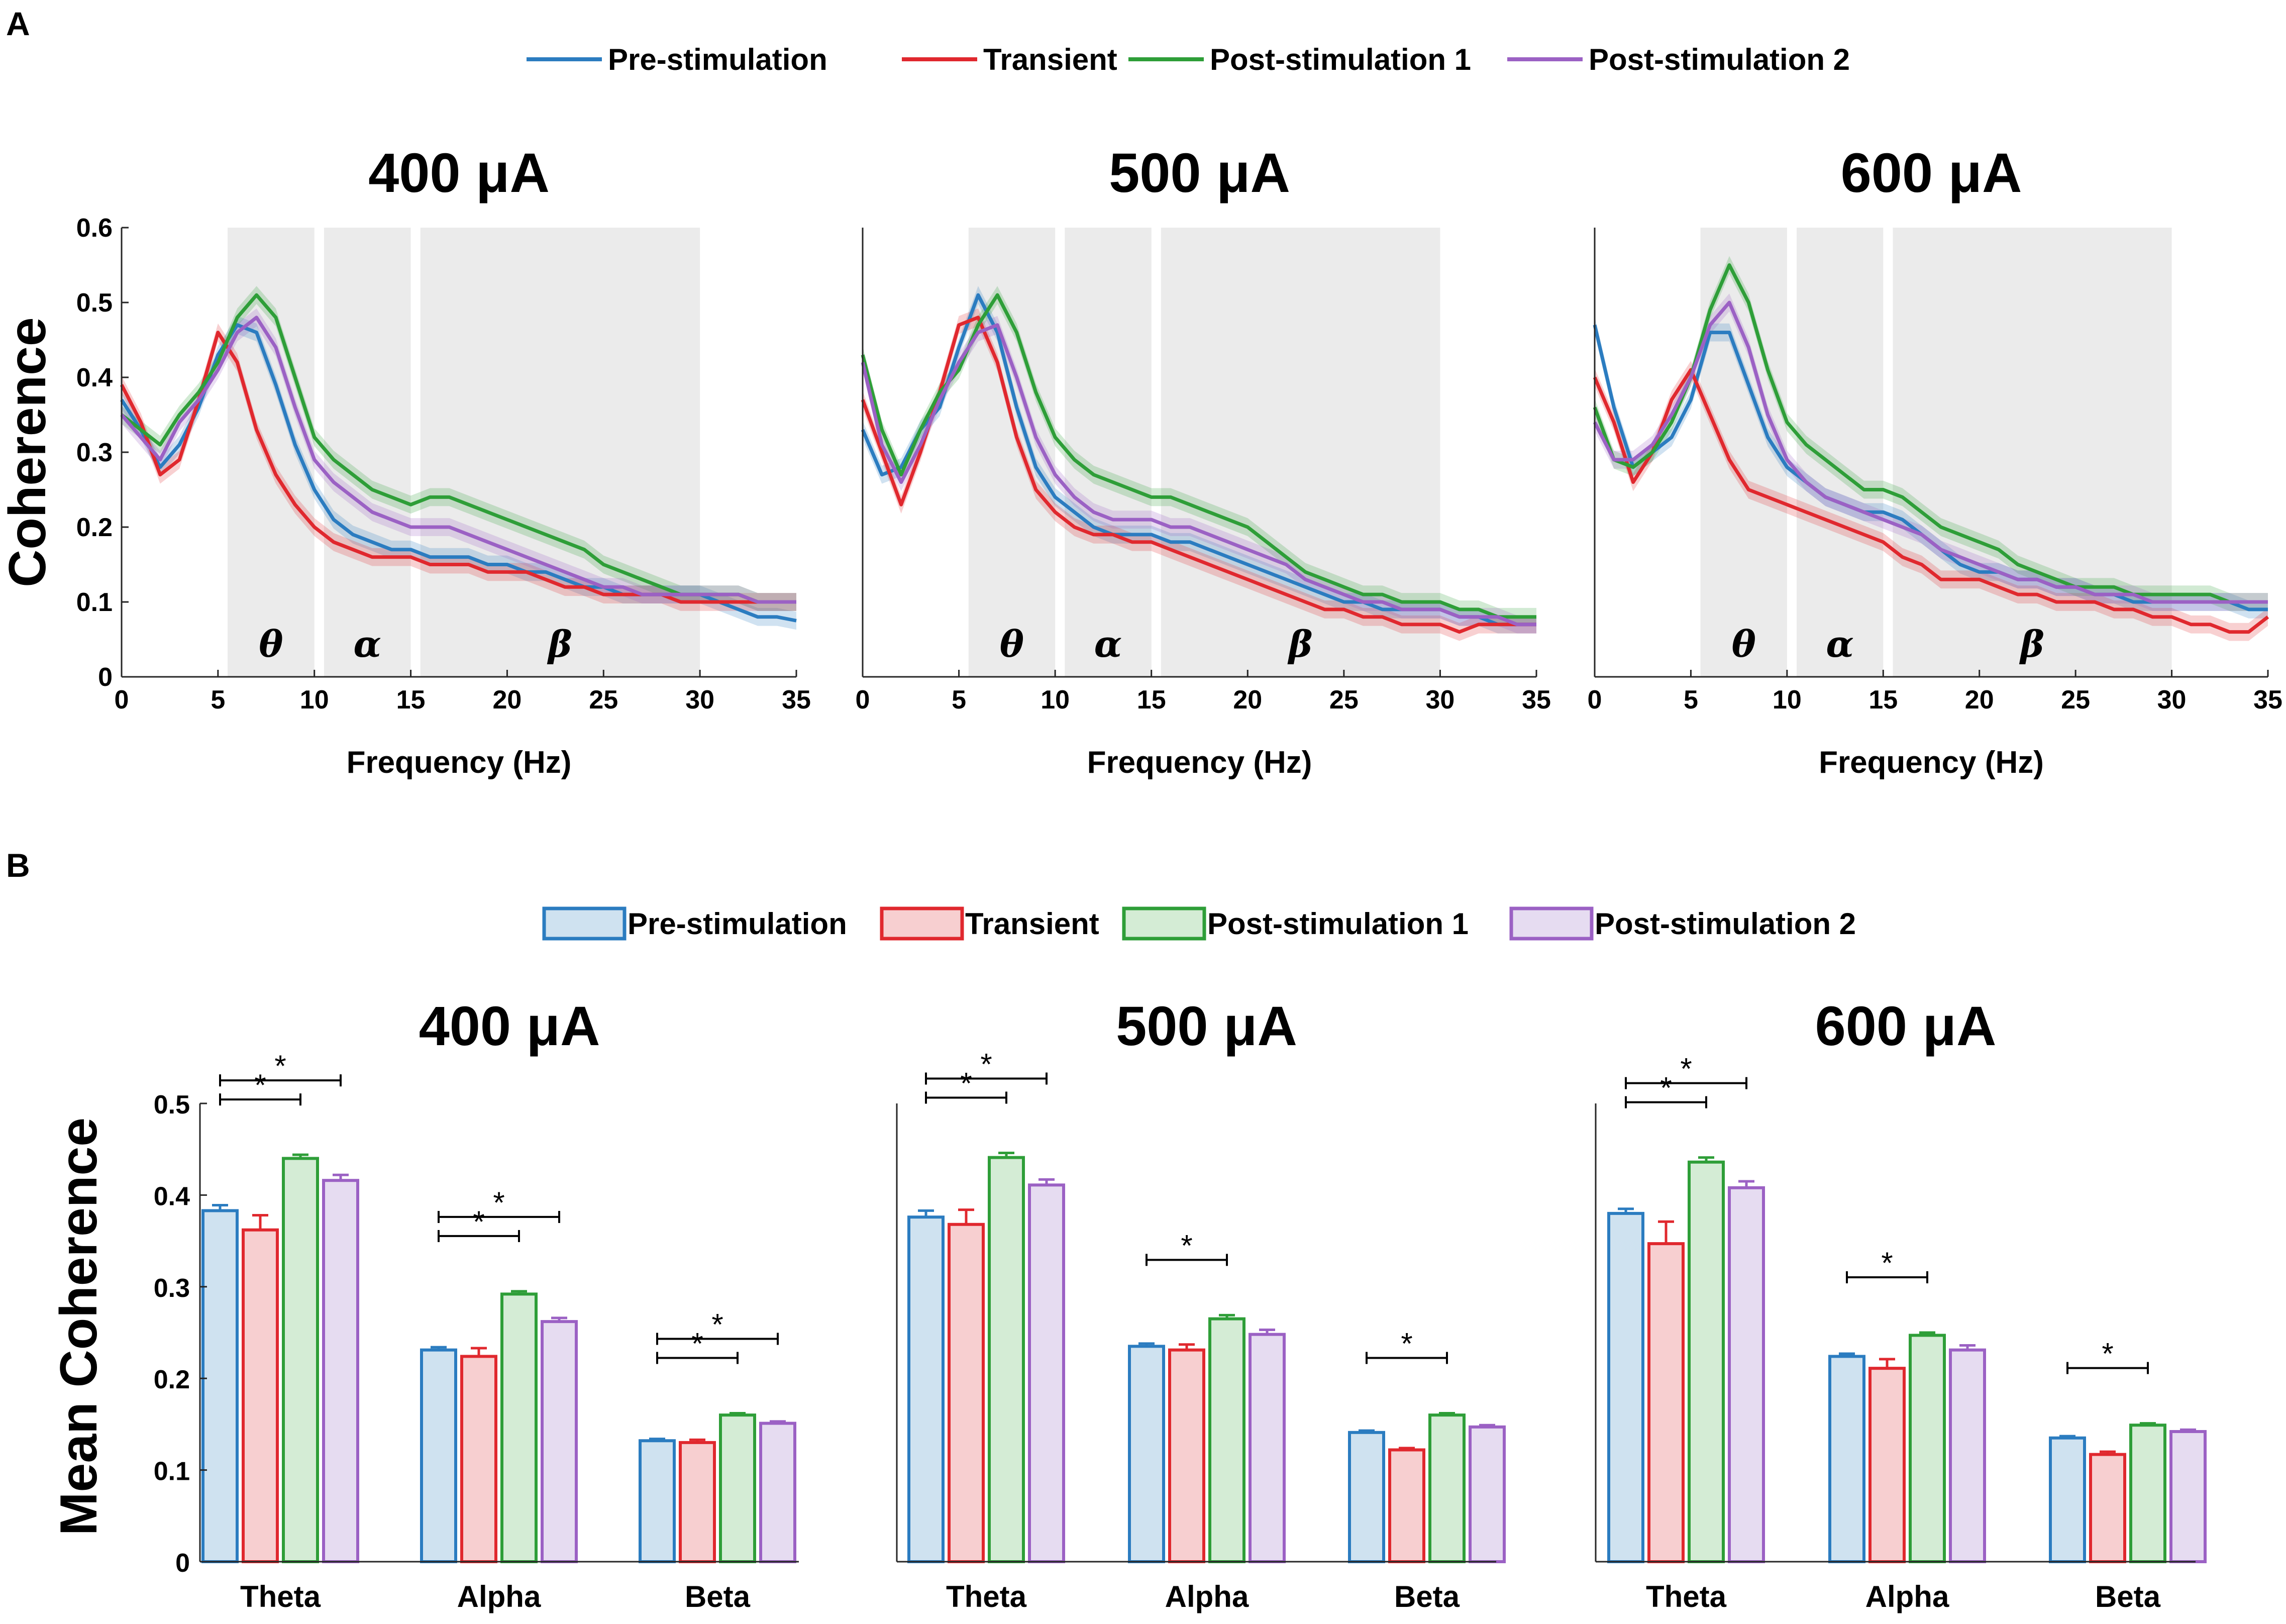 The height and width of the screenshot is (1624, 2286). What do you see at coordinates (1164, 923) in the screenshot?
I see `legend-bar-swatch-post1` at bounding box center [1164, 923].